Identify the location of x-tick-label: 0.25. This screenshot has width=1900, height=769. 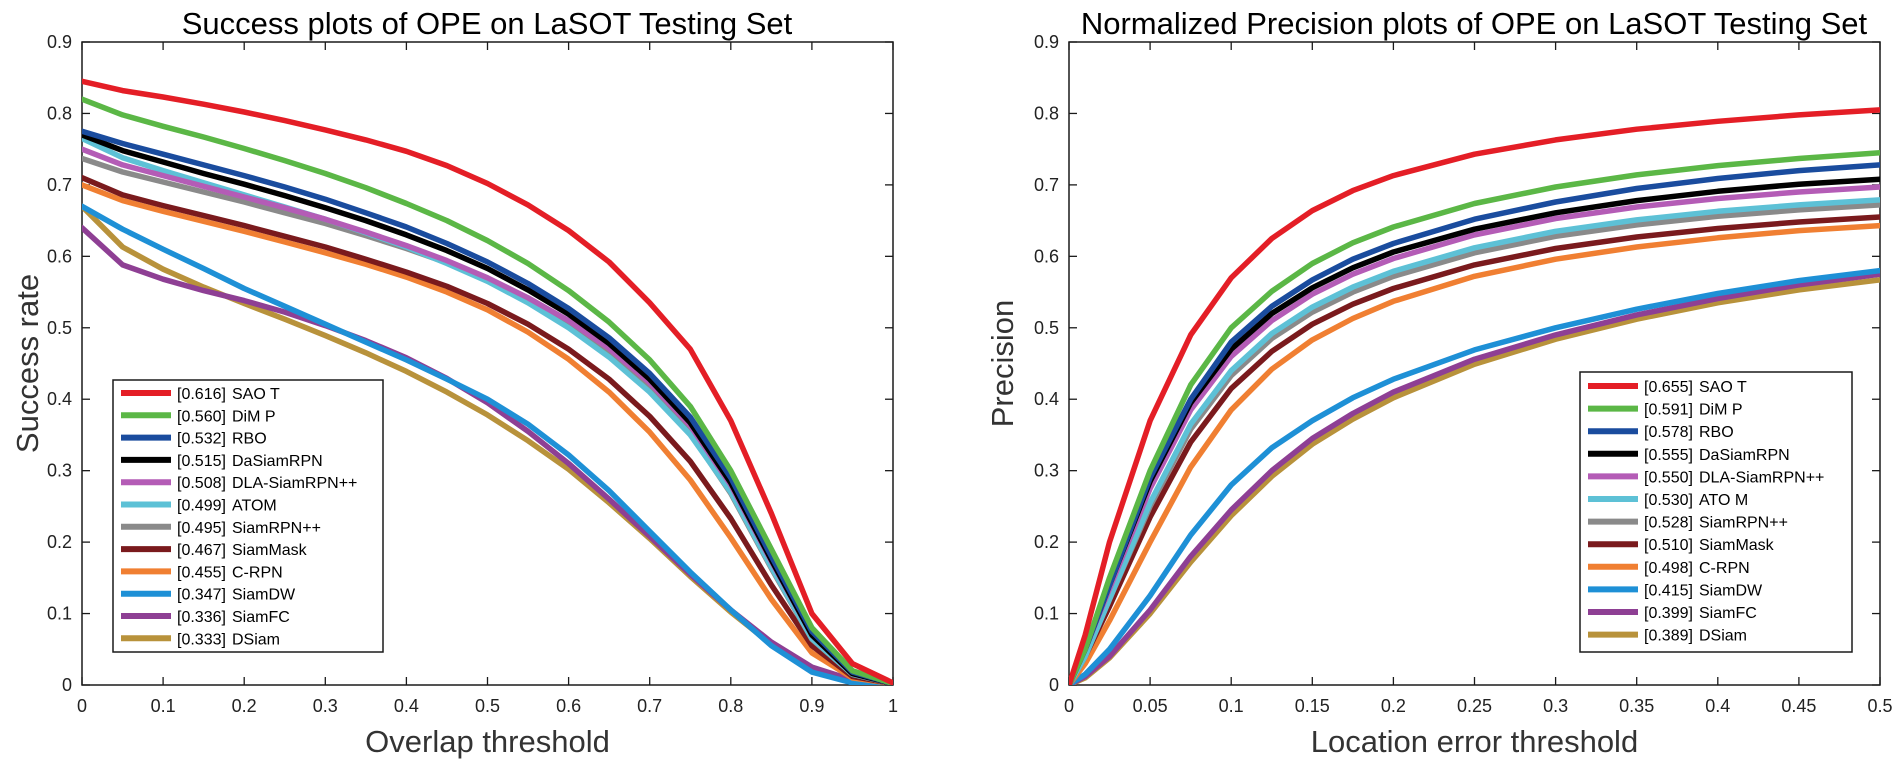
(1474, 706).